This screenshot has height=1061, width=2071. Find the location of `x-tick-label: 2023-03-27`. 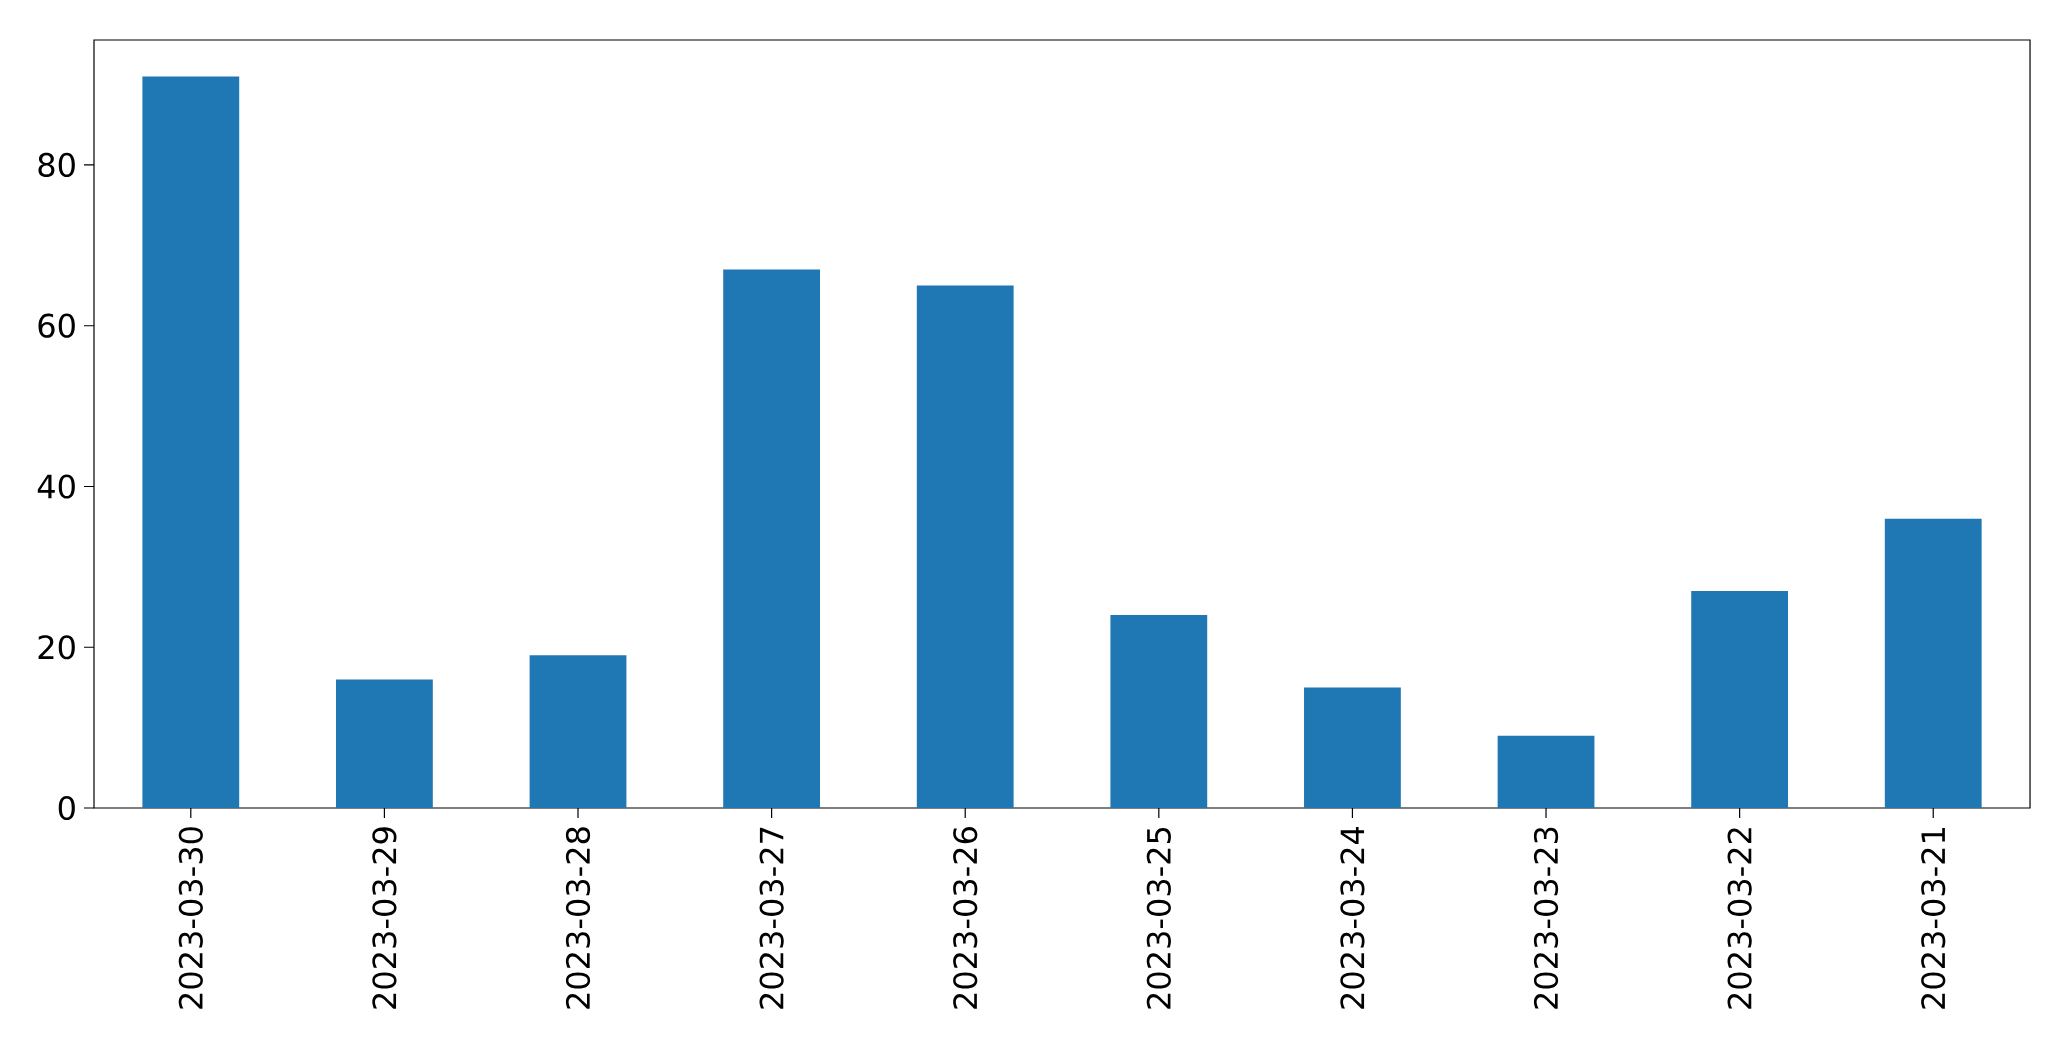

x-tick-label: 2023-03-27 is located at coordinates (771, 918).